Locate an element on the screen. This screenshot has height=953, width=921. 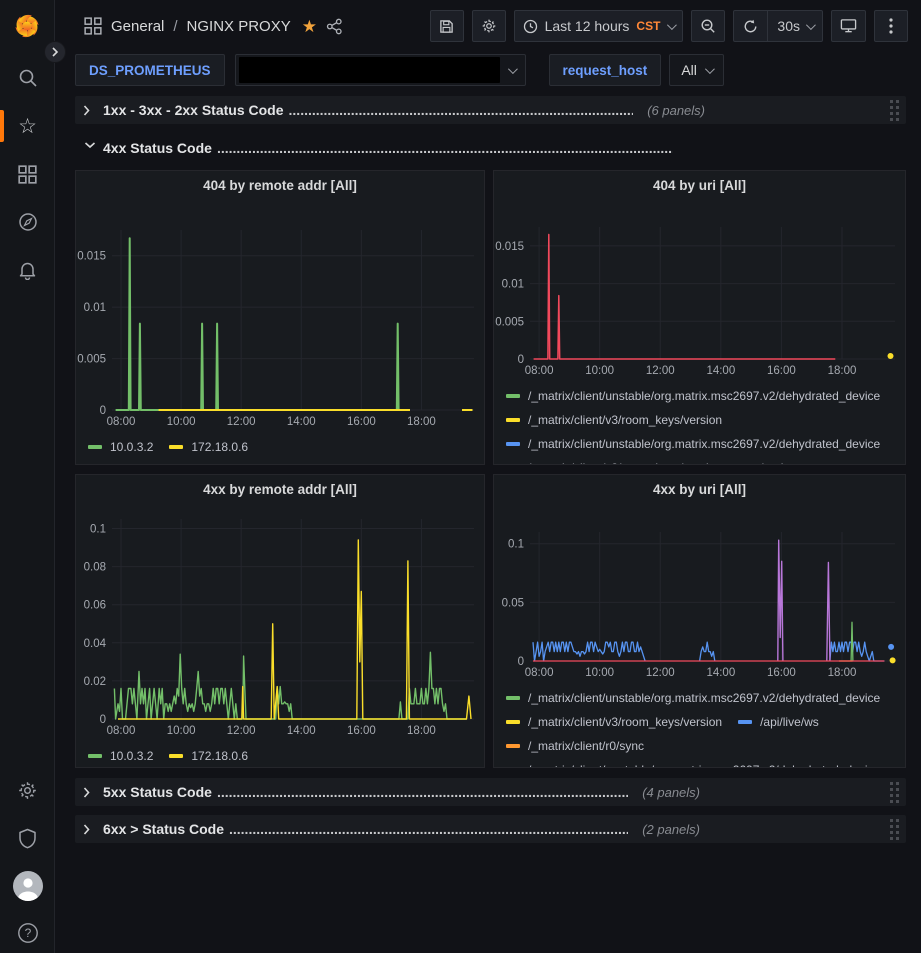
request-host-variable-select: All is located at coordinates (696, 70).